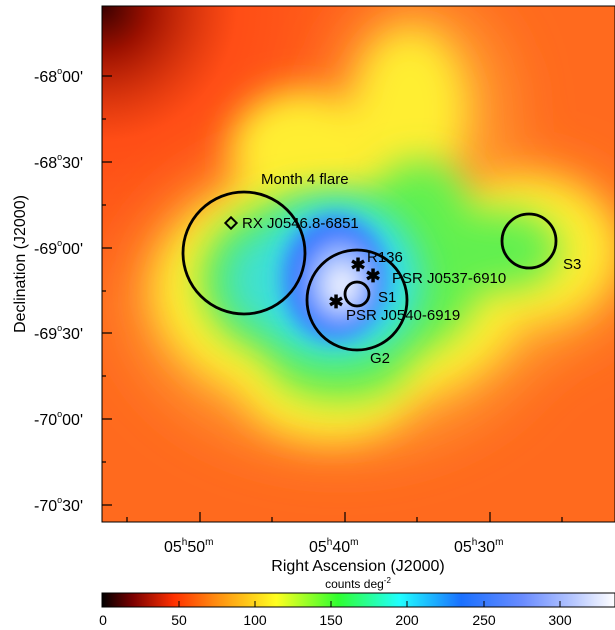  What do you see at coordinates (529, 241) in the screenshot?
I see `s3-region-circle` at bounding box center [529, 241].